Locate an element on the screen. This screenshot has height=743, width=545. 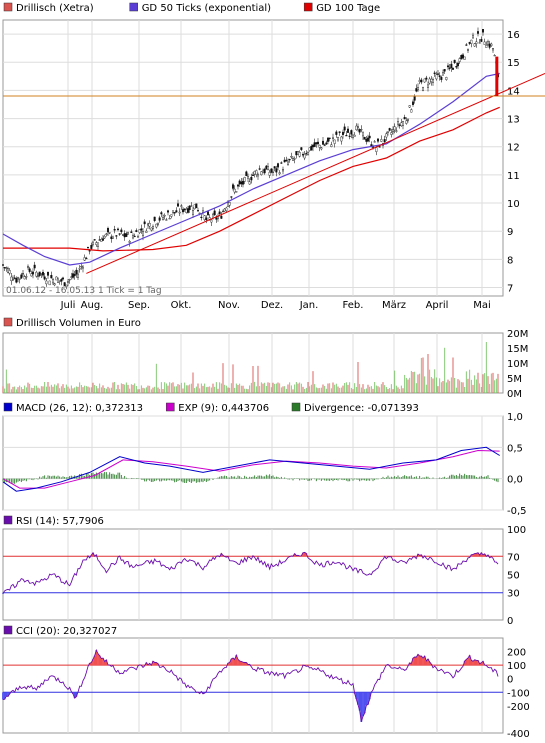
legend-label-2-0: MACD (26, 12): 0,372313 is located at coordinates (79, 408).